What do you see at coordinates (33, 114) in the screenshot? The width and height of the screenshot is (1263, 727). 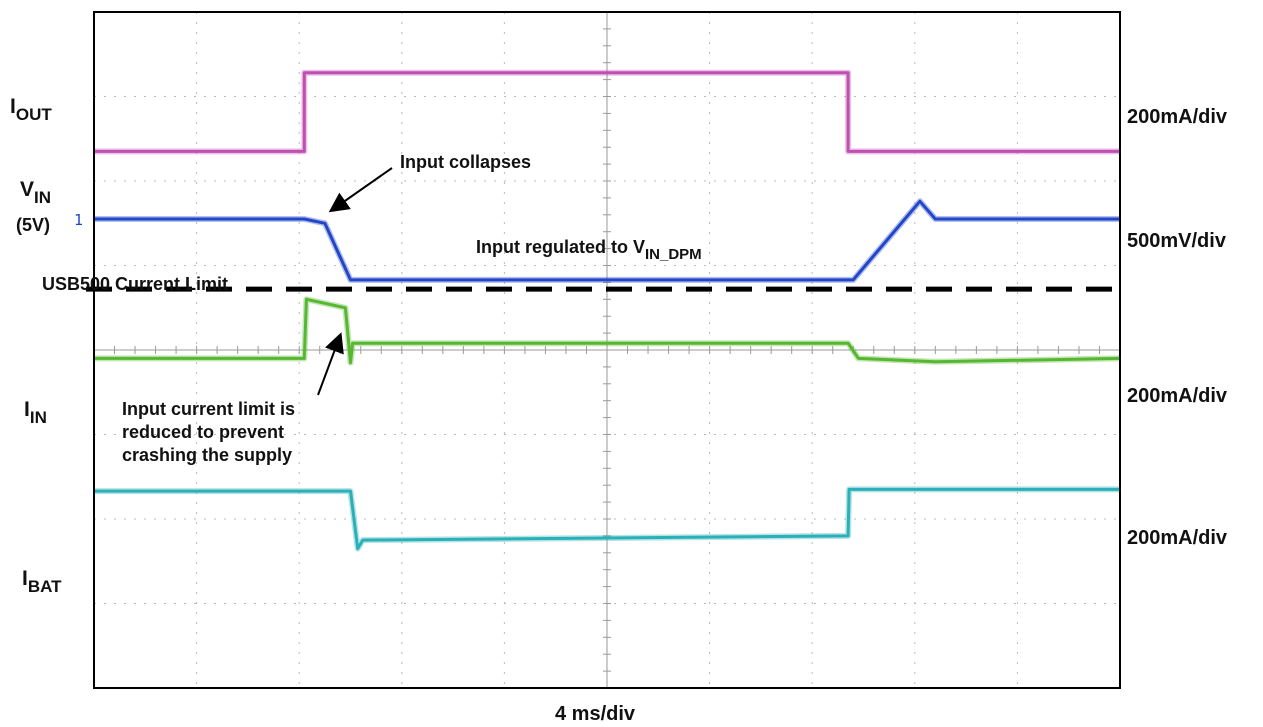 I see `iout-label-sub: OUT` at bounding box center [33, 114].